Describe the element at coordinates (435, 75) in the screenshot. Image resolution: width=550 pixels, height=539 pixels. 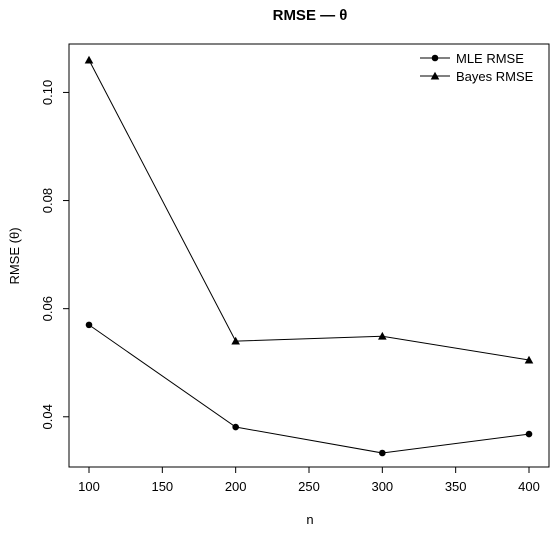
I see `legend-marker-bayes` at that location.